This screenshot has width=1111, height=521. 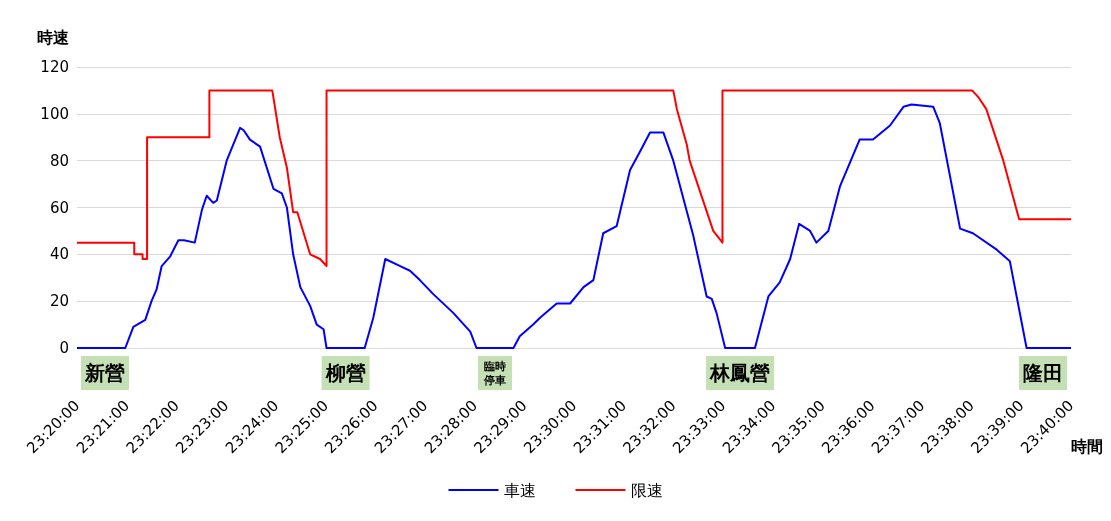 I want to click on y-tick-label: 40, so click(x=59, y=254).